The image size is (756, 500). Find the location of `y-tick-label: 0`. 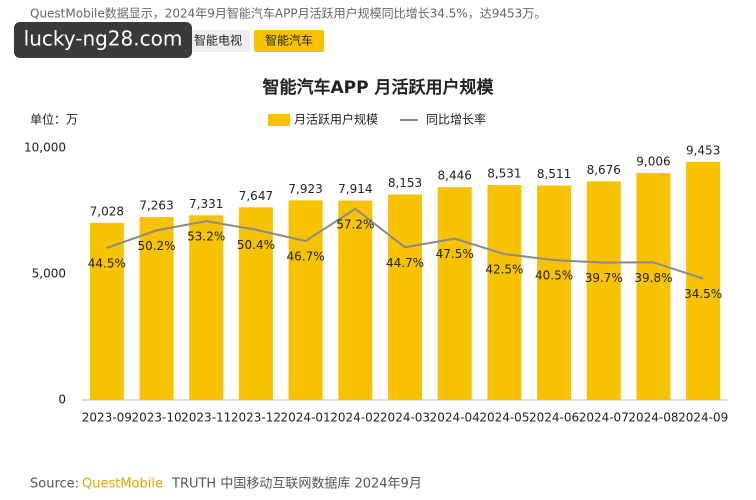

y-tick-label: 0 is located at coordinates (62, 400).